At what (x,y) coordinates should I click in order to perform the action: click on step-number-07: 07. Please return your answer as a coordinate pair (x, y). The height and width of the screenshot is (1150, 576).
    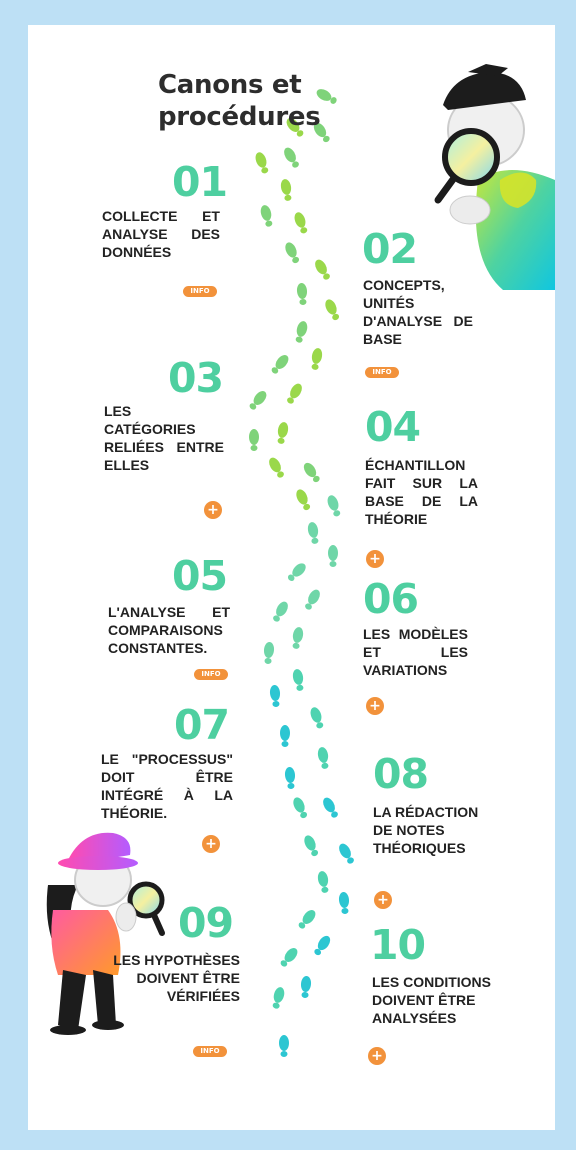
    Looking at the image, I should click on (202, 725).